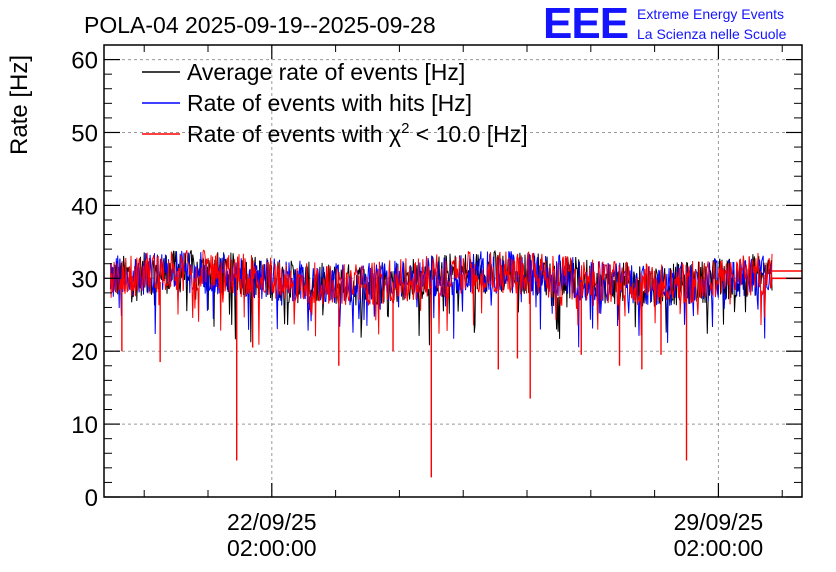 This screenshot has width=836, height=572. Describe the element at coordinates (19, 105) in the screenshot. I see `y-axis-label: Rate [Hz]` at that location.